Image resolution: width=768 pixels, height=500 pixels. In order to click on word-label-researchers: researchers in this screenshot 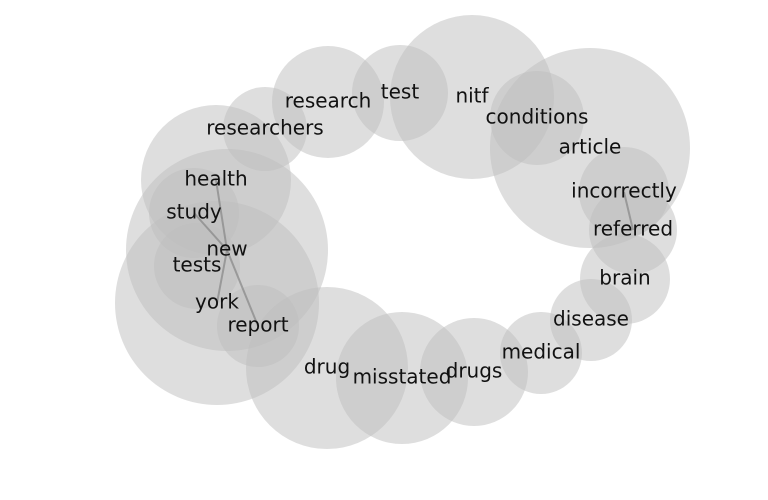, I will do `click(264, 128)`.